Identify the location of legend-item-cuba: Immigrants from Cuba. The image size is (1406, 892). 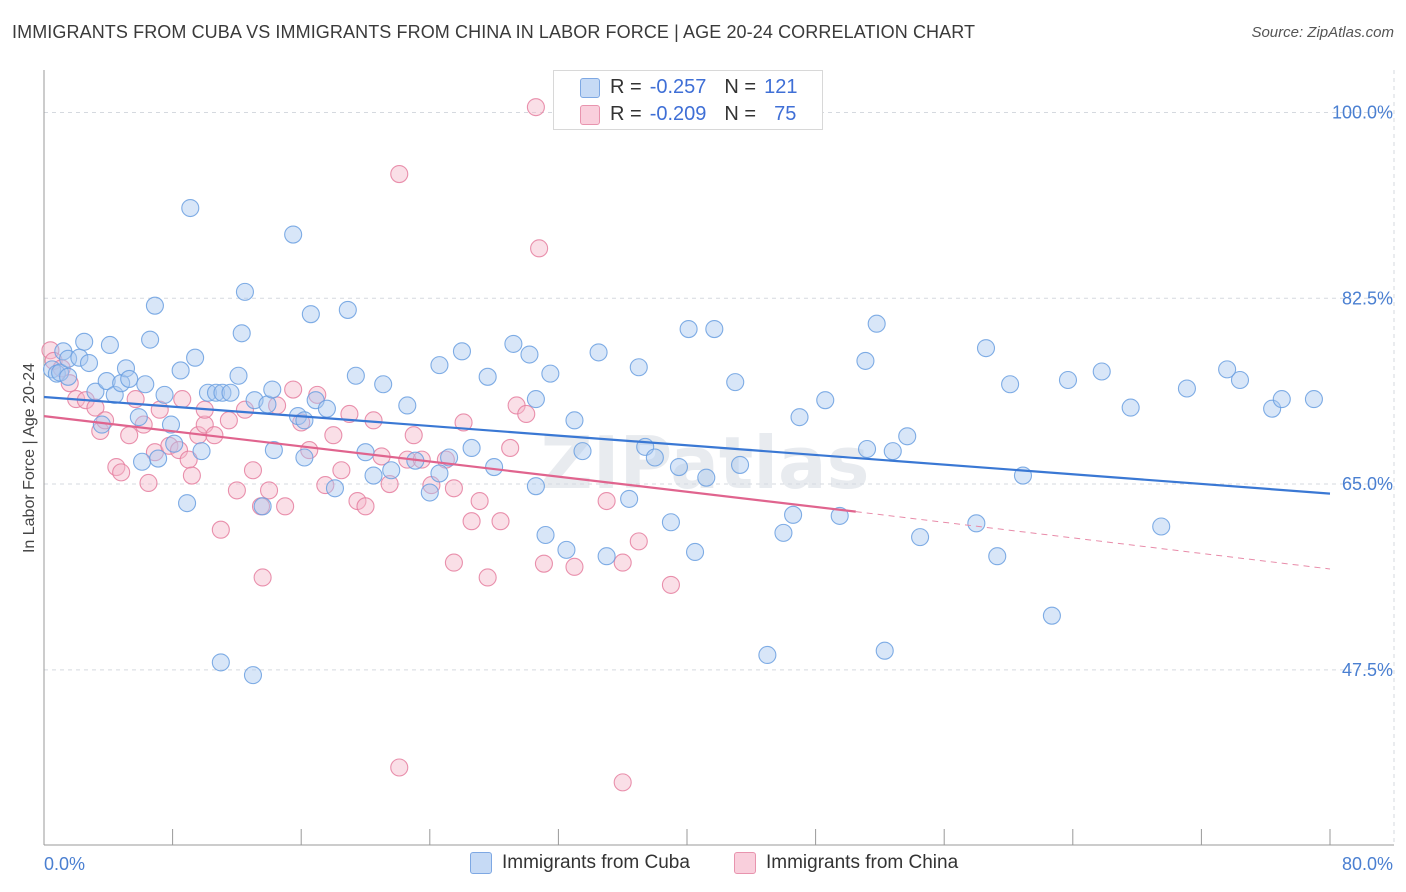
(580, 863).